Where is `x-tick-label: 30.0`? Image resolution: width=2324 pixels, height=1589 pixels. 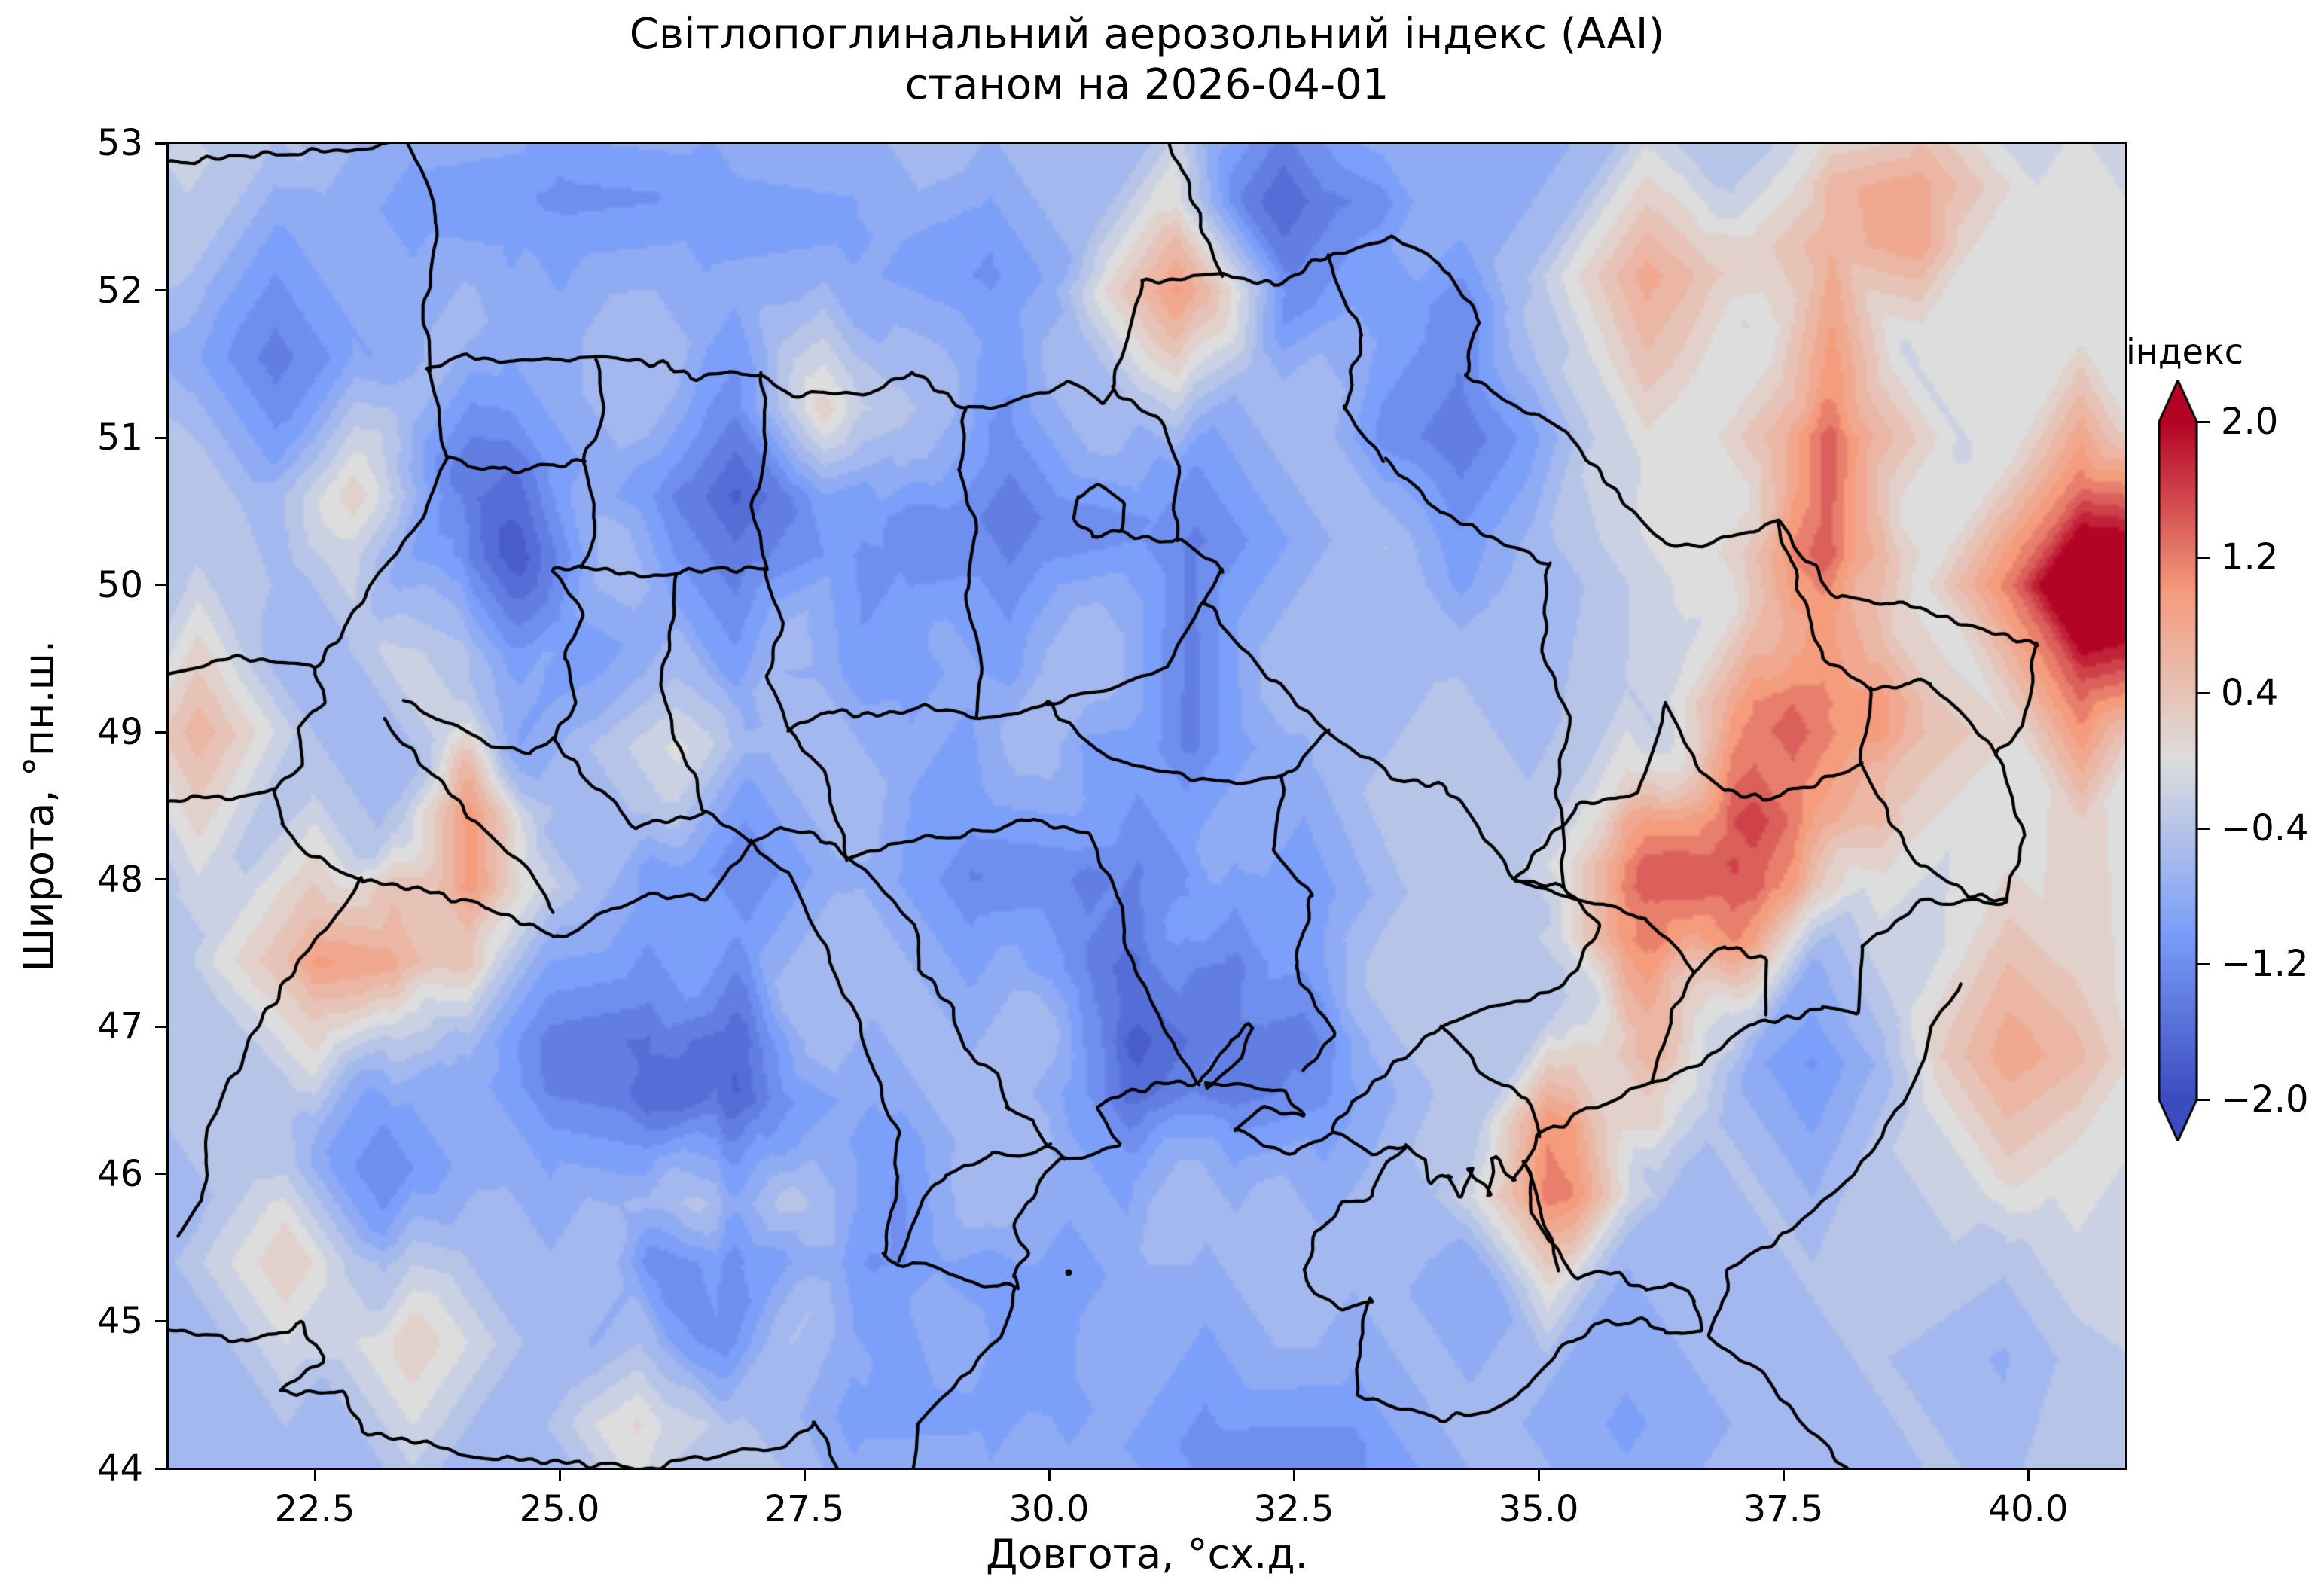 x-tick-label: 30.0 is located at coordinates (1049, 1509).